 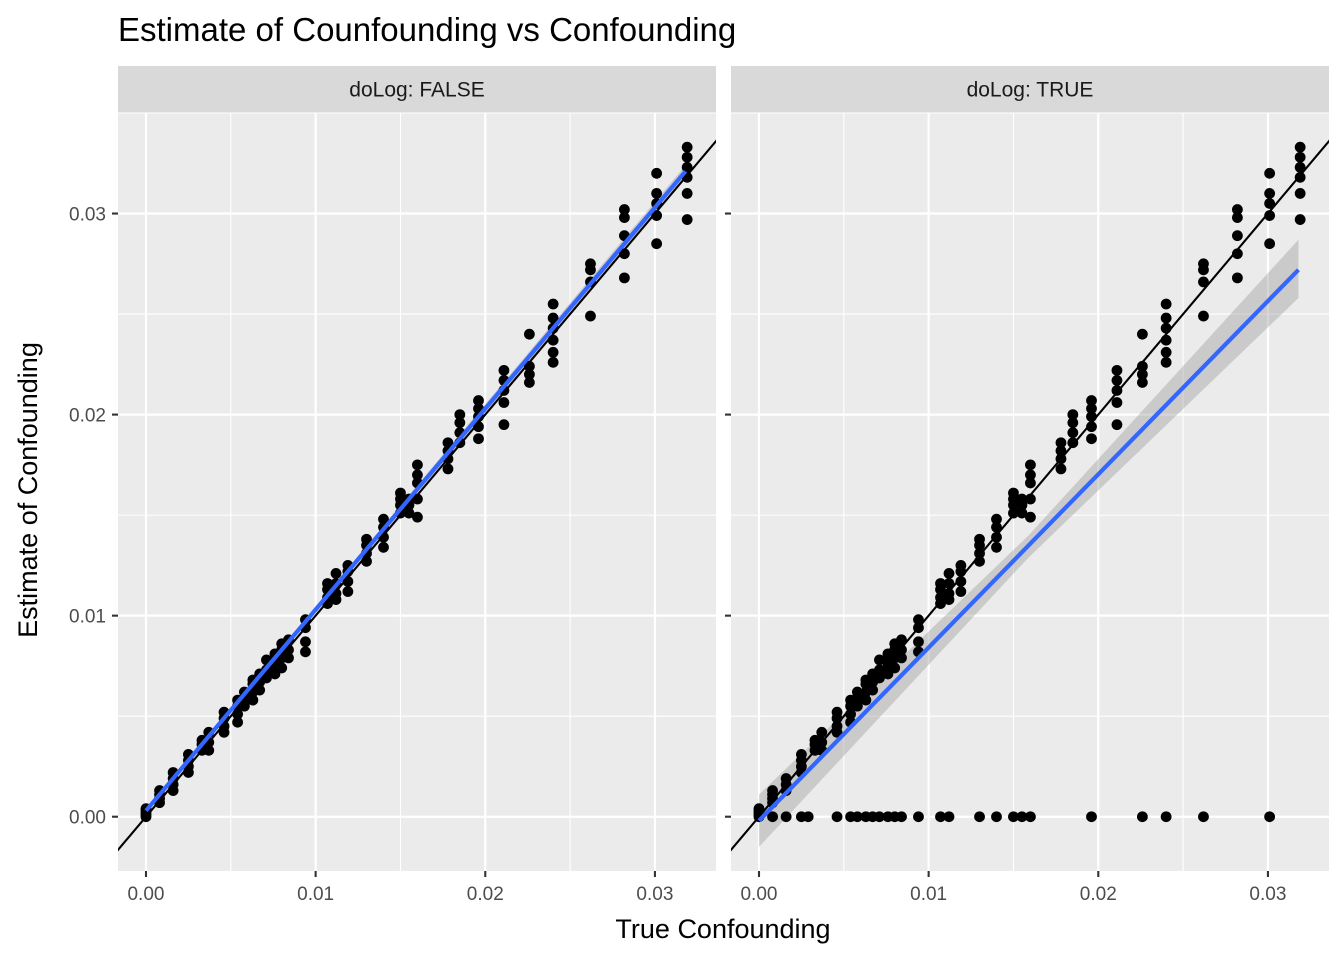 What do you see at coordinates (427, 29) in the screenshot?
I see `chart-title: Estimate of Counfounding vs Confounding` at bounding box center [427, 29].